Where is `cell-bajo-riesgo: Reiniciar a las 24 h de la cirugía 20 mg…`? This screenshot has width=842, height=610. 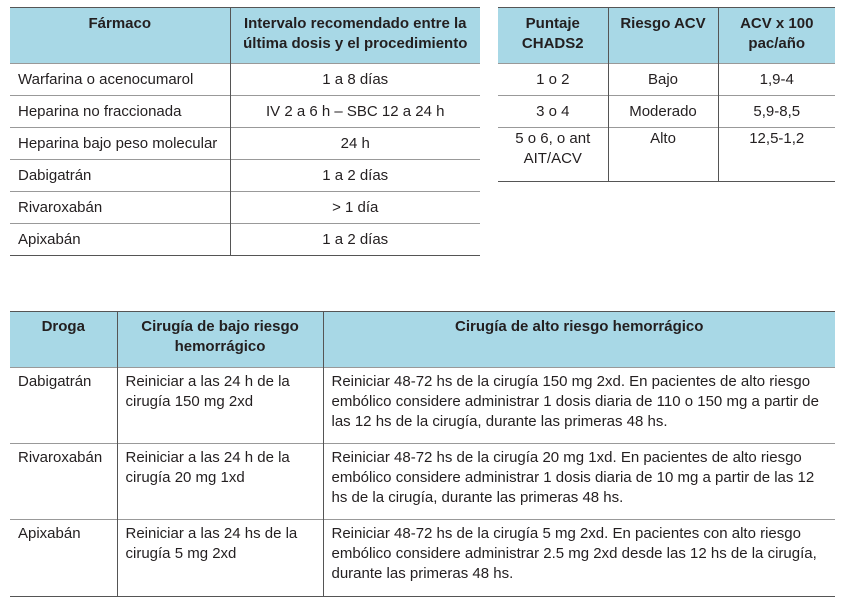 cell-bajo-riesgo: Reiniciar a las 24 h de la cirugía 20 mg… is located at coordinates (219, 481).